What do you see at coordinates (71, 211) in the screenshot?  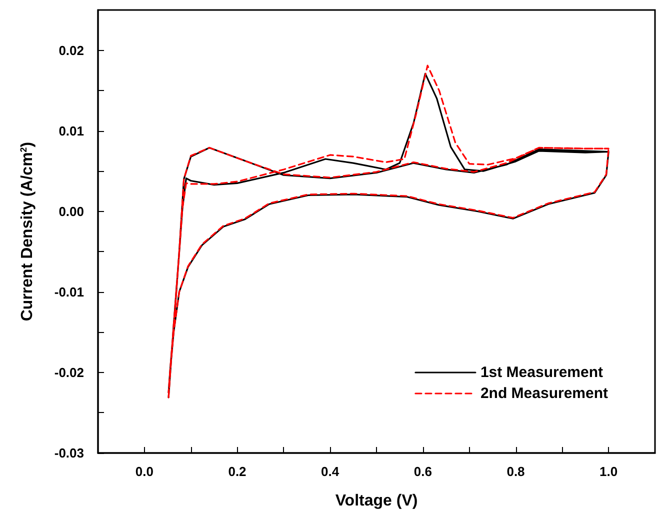 I see `y-tick-label: 0.00` at bounding box center [71, 211].